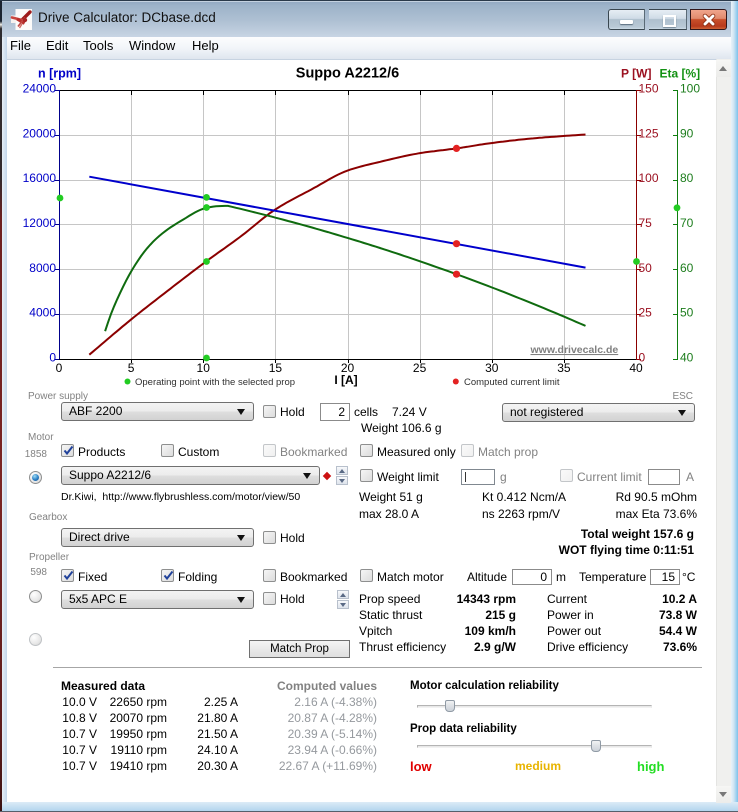 This screenshot has height=812, width=738. Describe the element at coordinates (40, 89) in the screenshot. I see `svg-text: 24000` at that location.